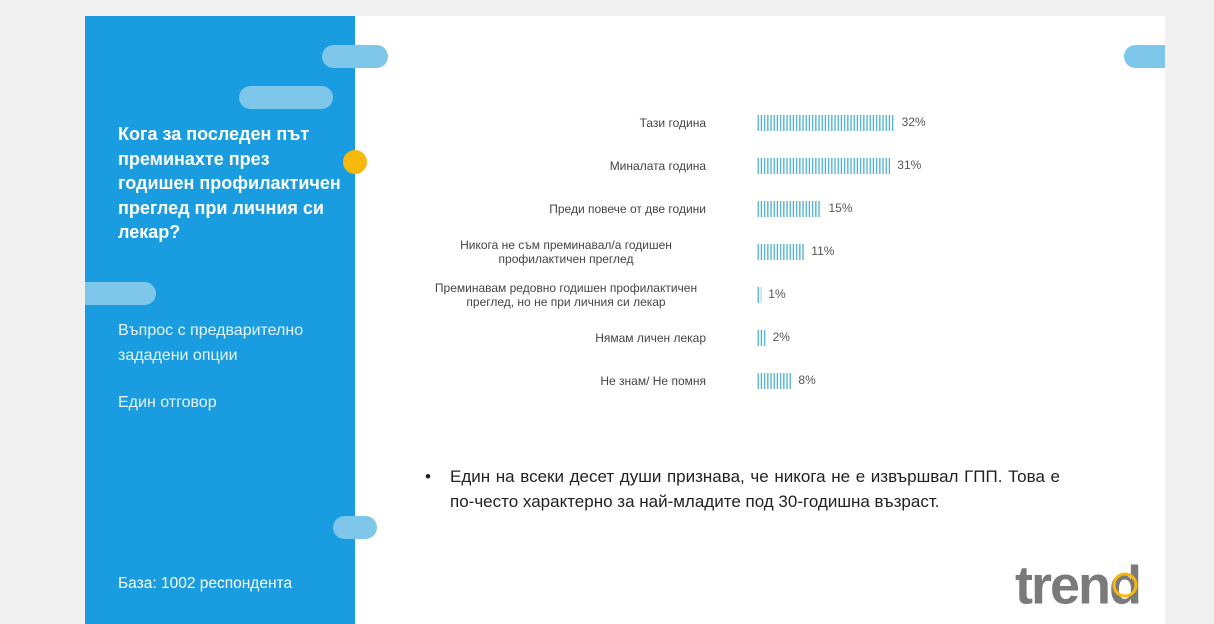 The height and width of the screenshot is (624, 1214). Describe the element at coordinates (355, 162) in the screenshot. I see `decor-dot` at that location.